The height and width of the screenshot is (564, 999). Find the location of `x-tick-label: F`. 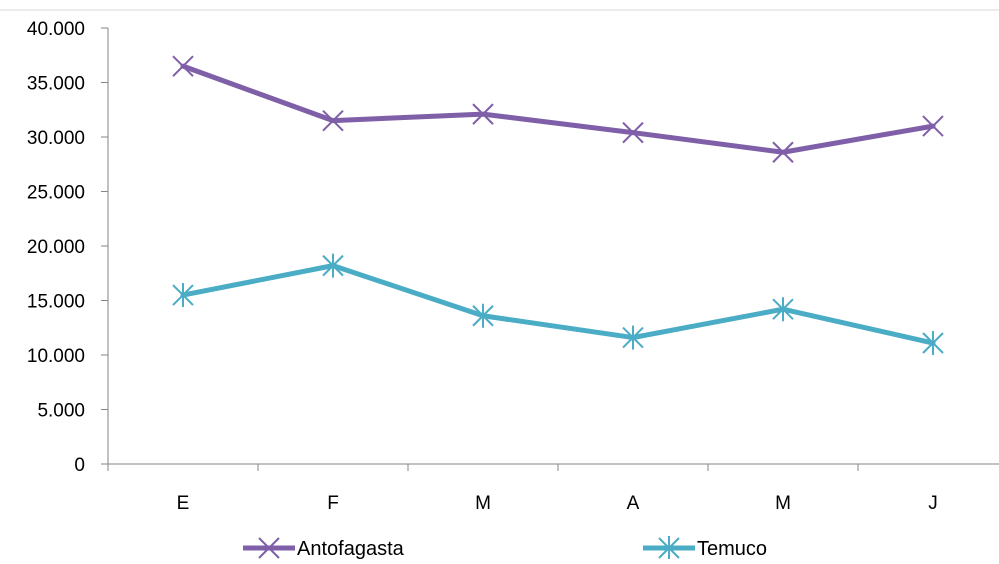

x-tick-label: F is located at coordinates (333, 503).